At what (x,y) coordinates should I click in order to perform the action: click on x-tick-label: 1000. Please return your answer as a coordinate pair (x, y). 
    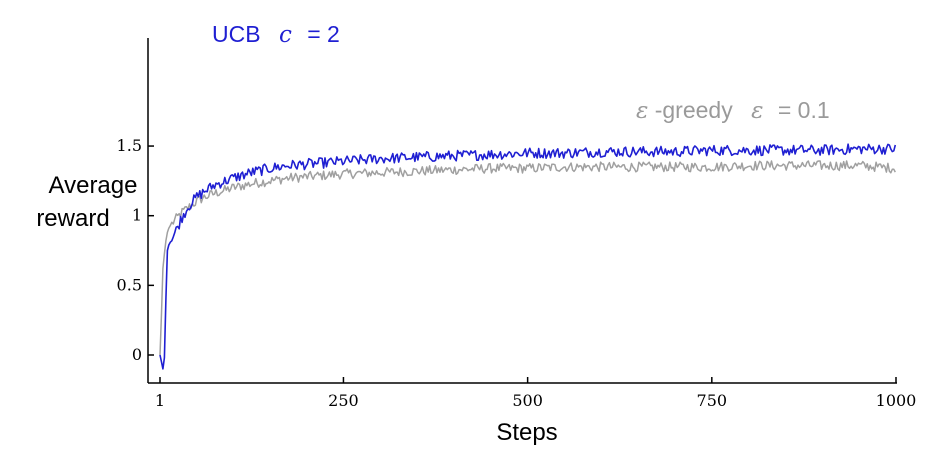
    Looking at the image, I should click on (896, 400).